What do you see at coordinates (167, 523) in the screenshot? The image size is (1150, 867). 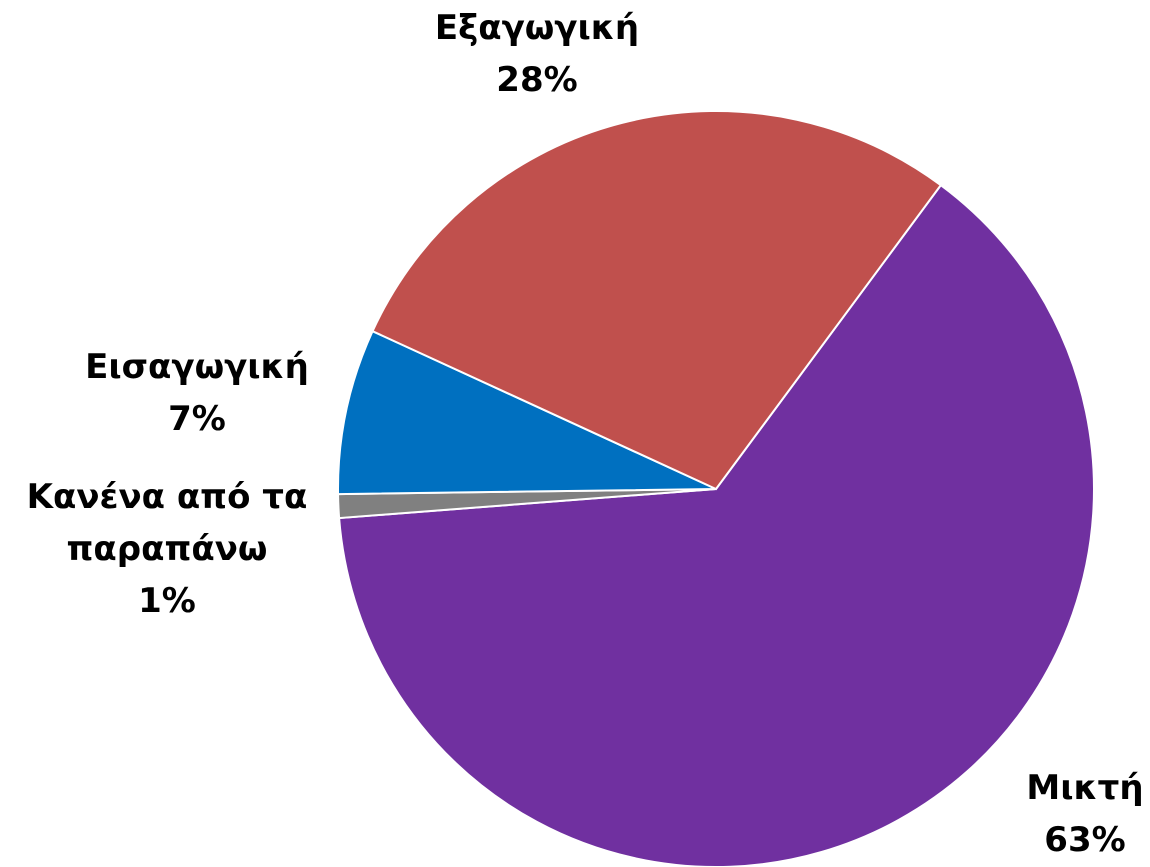 I see `category-label: Κανένα από τα παραπάνω` at bounding box center [167, 523].